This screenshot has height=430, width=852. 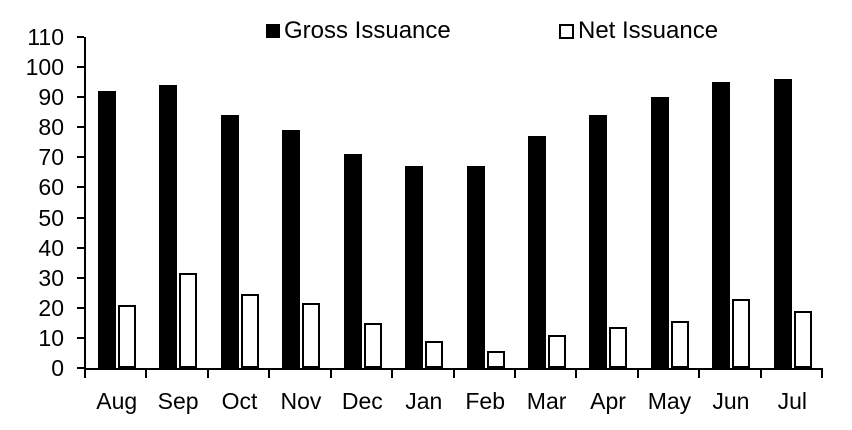 What do you see at coordinates (424, 401) in the screenshot?
I see `x-axis-label-jan: Jan` at bounding box center [424, 401].